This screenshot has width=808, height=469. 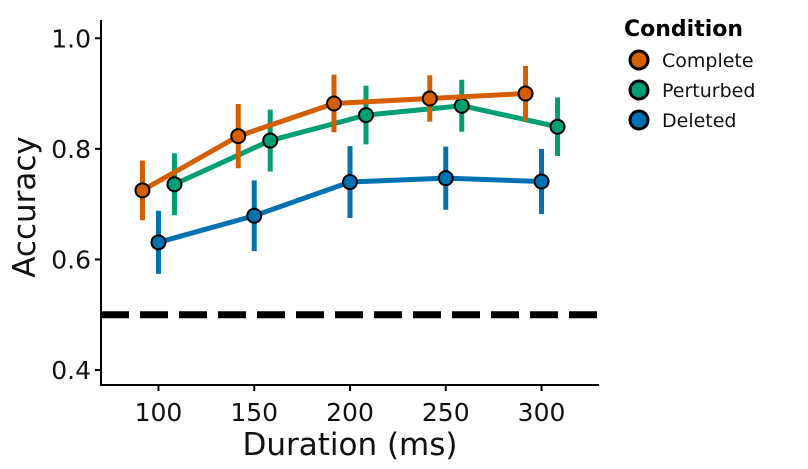 I want to click on y-ticks: 0.4 0.6 0.8 1.0, so click(x=76, y=204).